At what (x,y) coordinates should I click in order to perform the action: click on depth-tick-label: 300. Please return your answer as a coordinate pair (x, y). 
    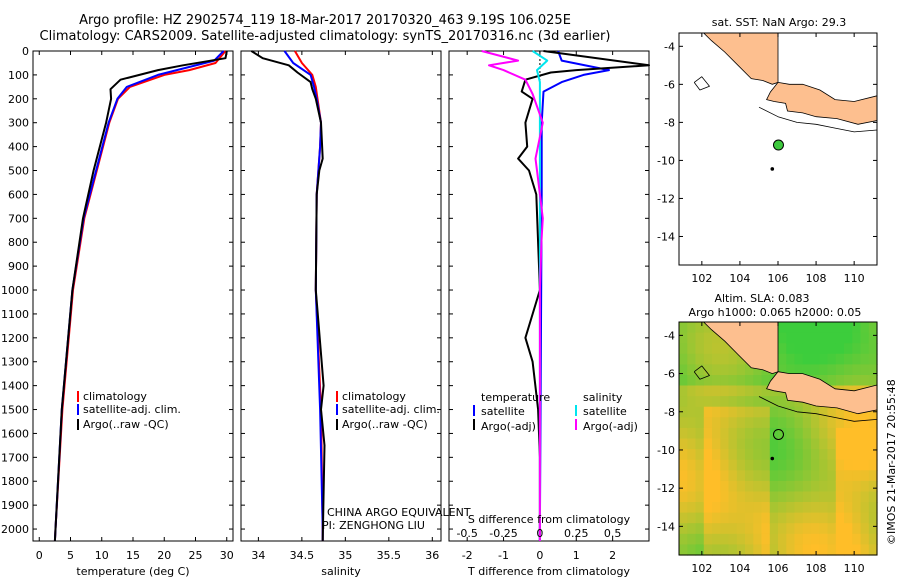
    Looking at the image, I should click on (18, 123).